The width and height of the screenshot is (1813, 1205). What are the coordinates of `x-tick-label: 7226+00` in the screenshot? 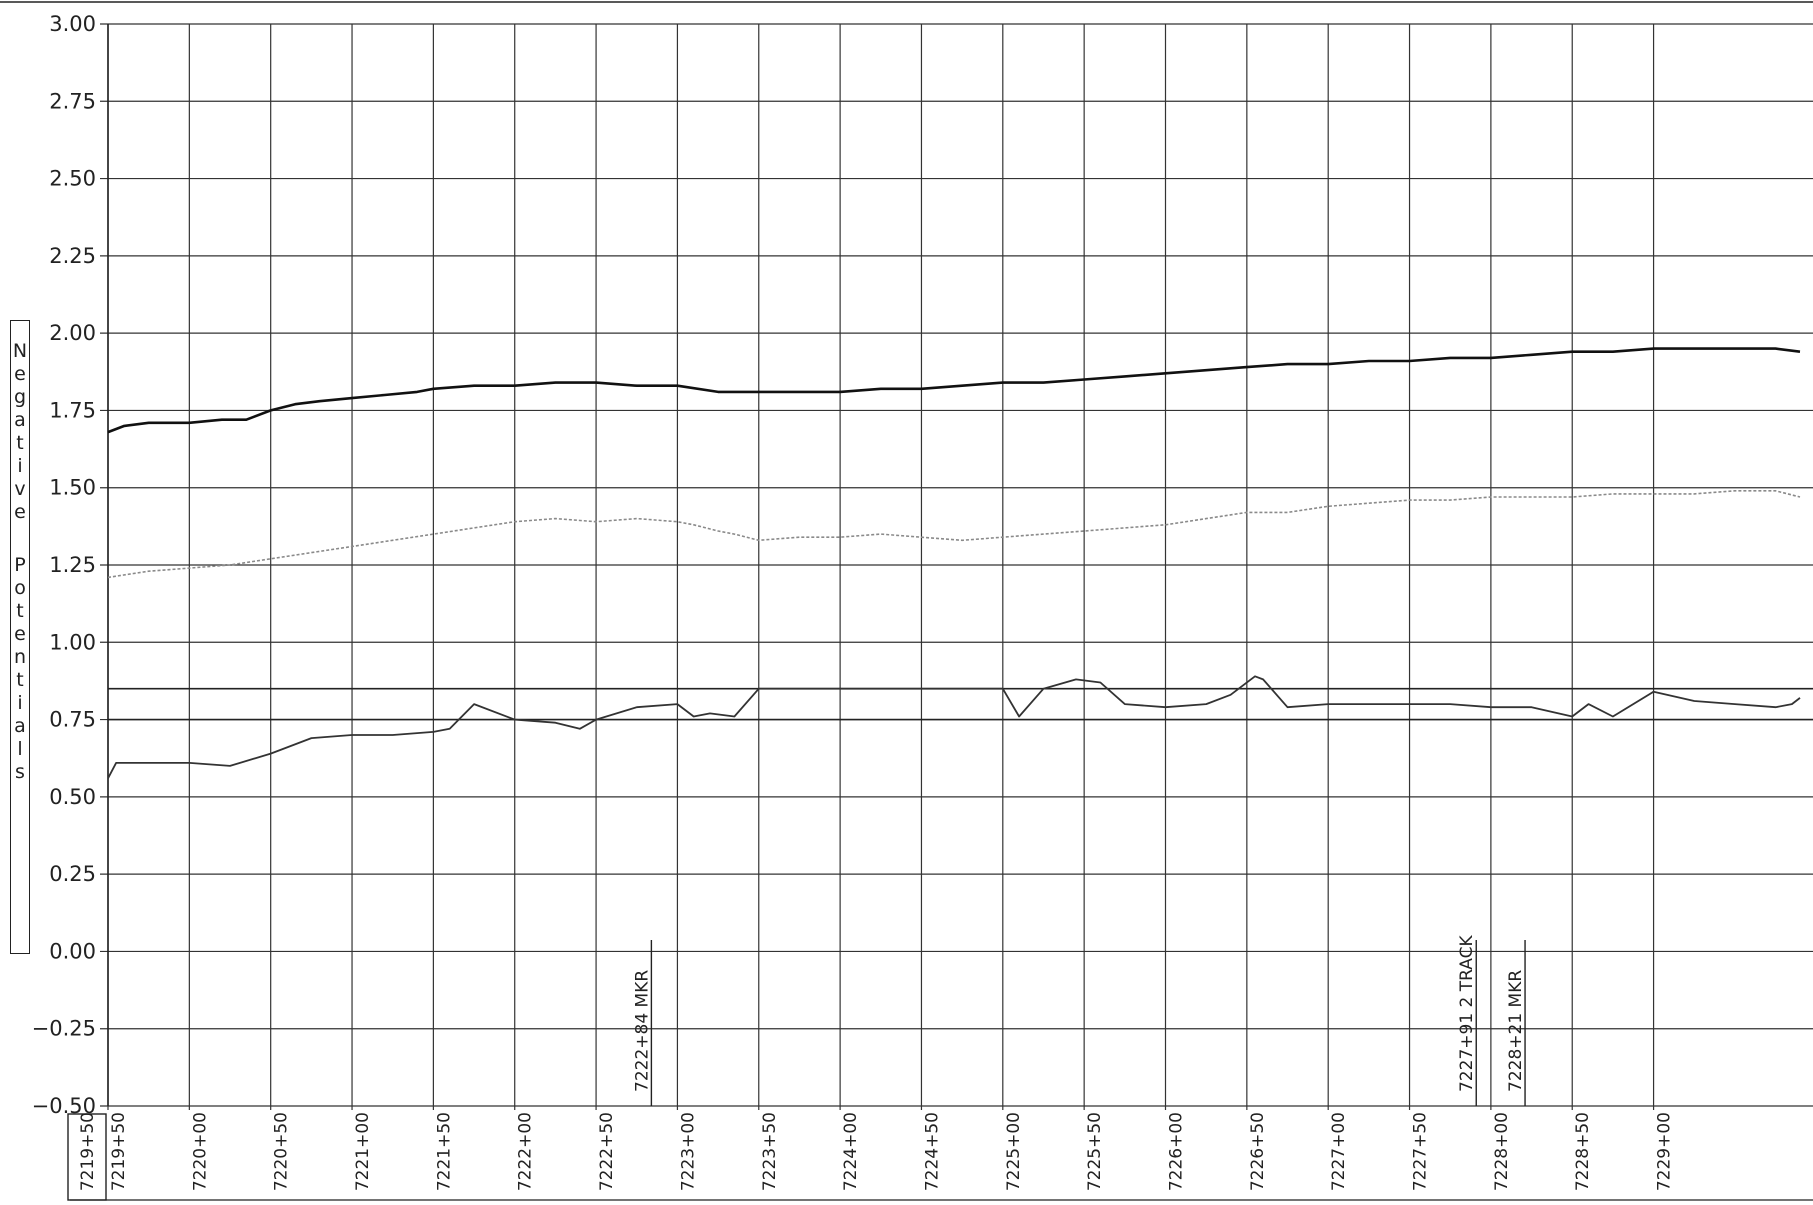 It's located at (1177, 1151).